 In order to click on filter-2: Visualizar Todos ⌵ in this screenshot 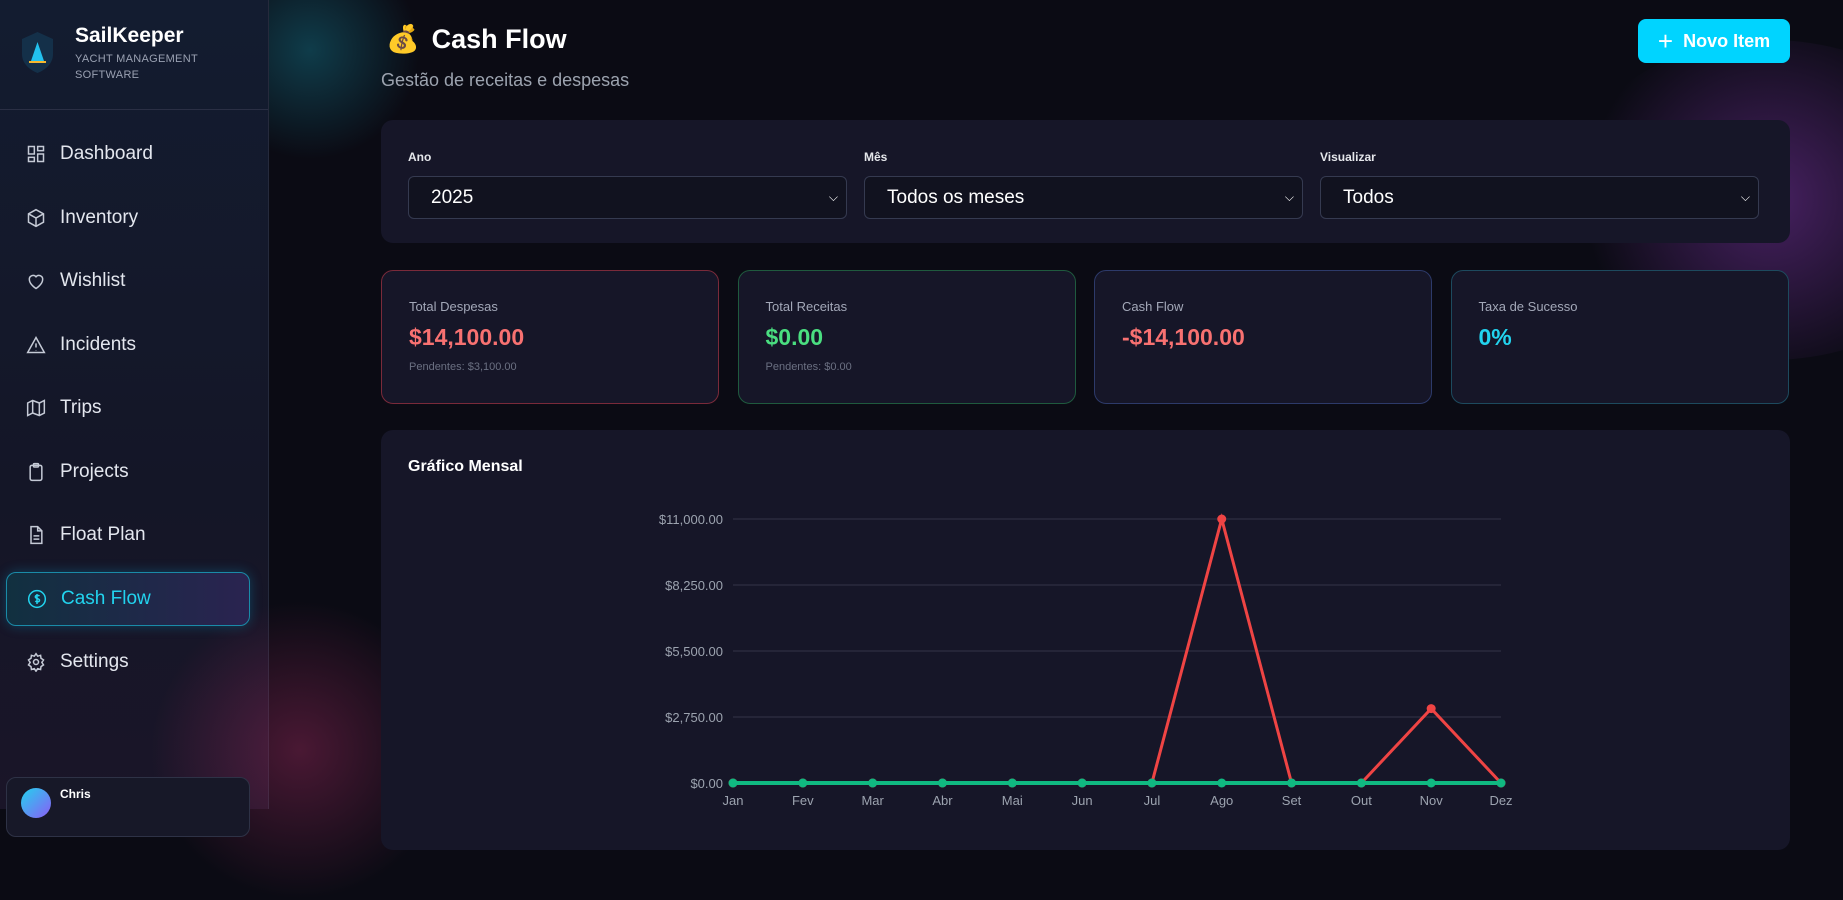, I will do `click(1539, 184)`.